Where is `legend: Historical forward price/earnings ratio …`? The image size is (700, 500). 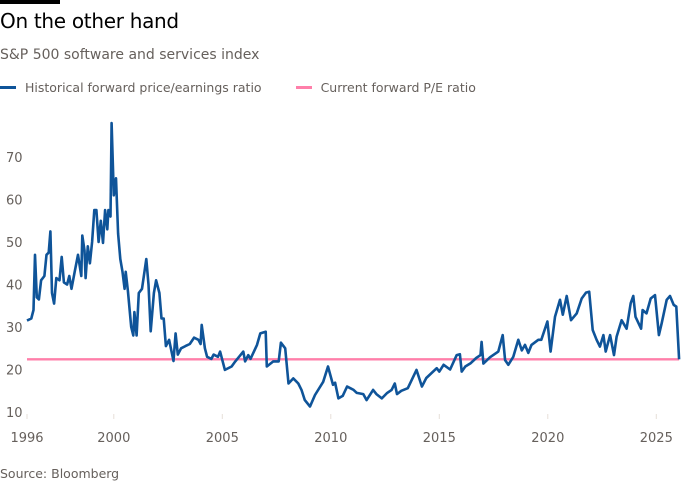
legend: Historical forward price/earnings ratio … is located at coordinates (238, 87).